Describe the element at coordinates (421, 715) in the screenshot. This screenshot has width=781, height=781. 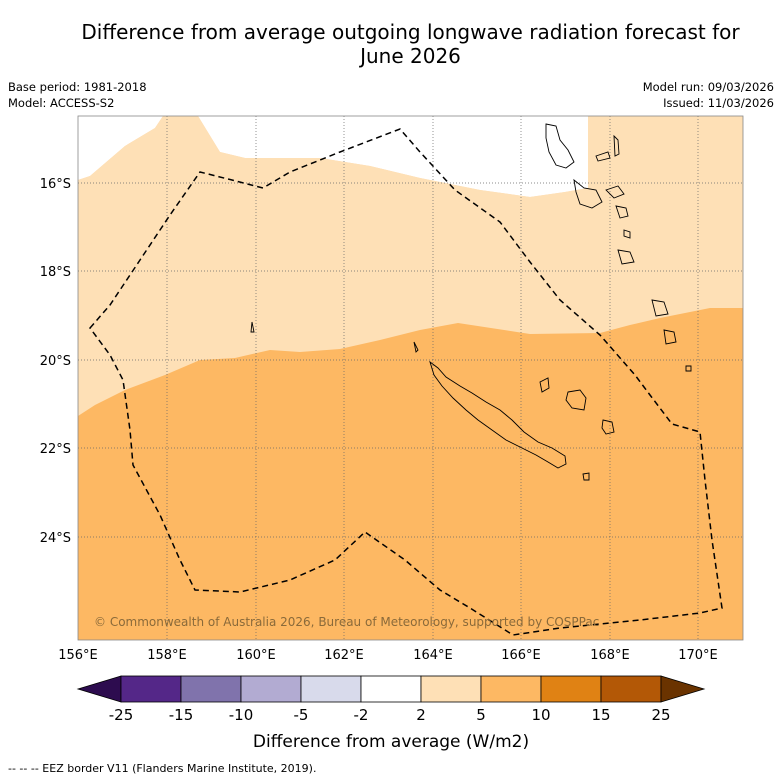
I see `colorbar-tick-label: 2` at that location.